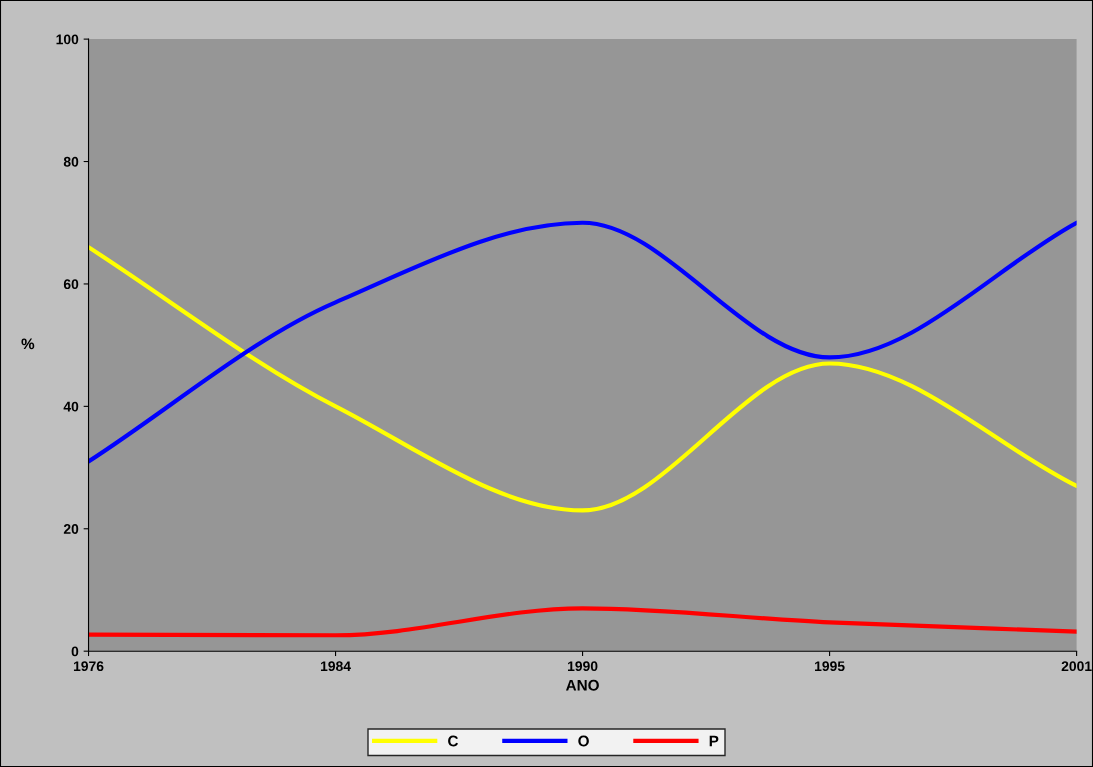  Describe the element at coordinates (71, 284) in the screenshot. I see `y-tick-label: 60` at that location.